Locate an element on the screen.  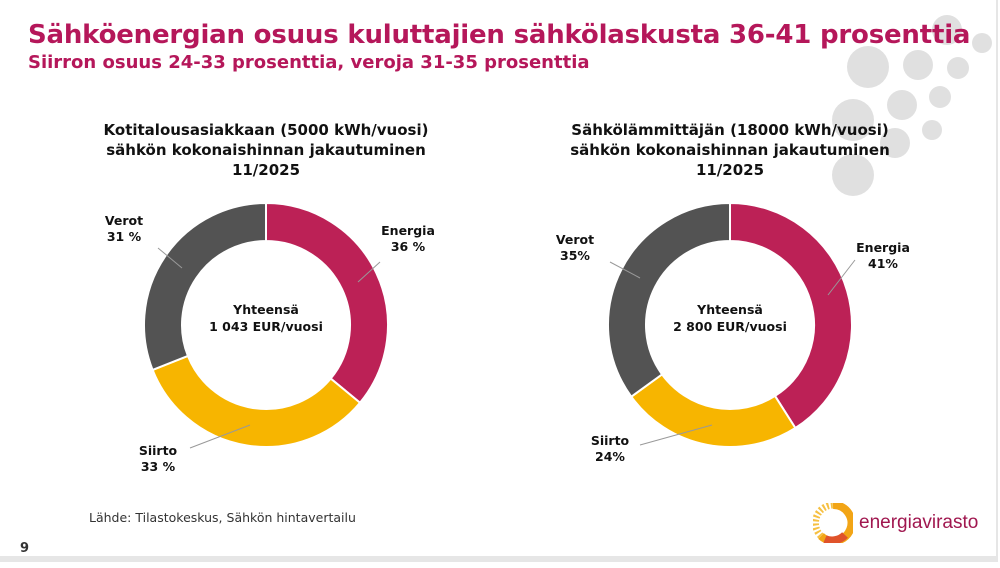
logo-text: energiavirasto is located at coordinates (919, 522).